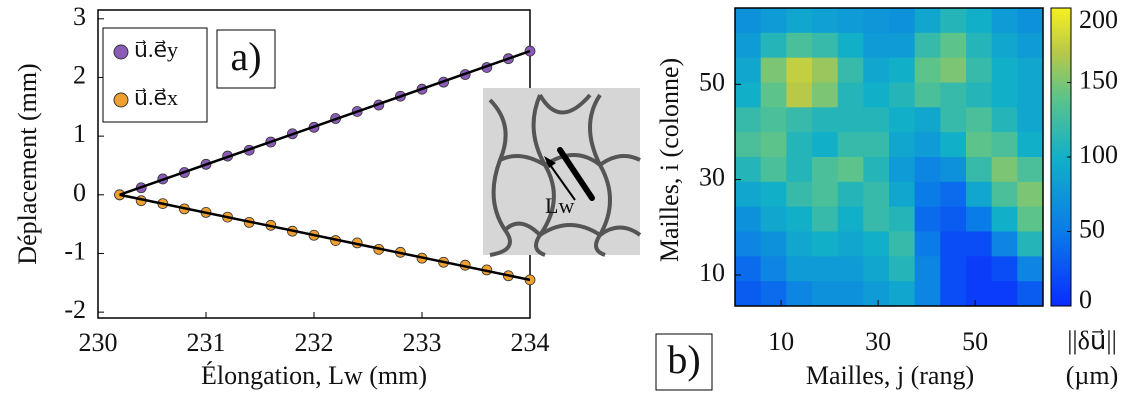  Describe the element at coordinates (530, 342) in the screenshot. I see `x-tick-label: 234` at that location.